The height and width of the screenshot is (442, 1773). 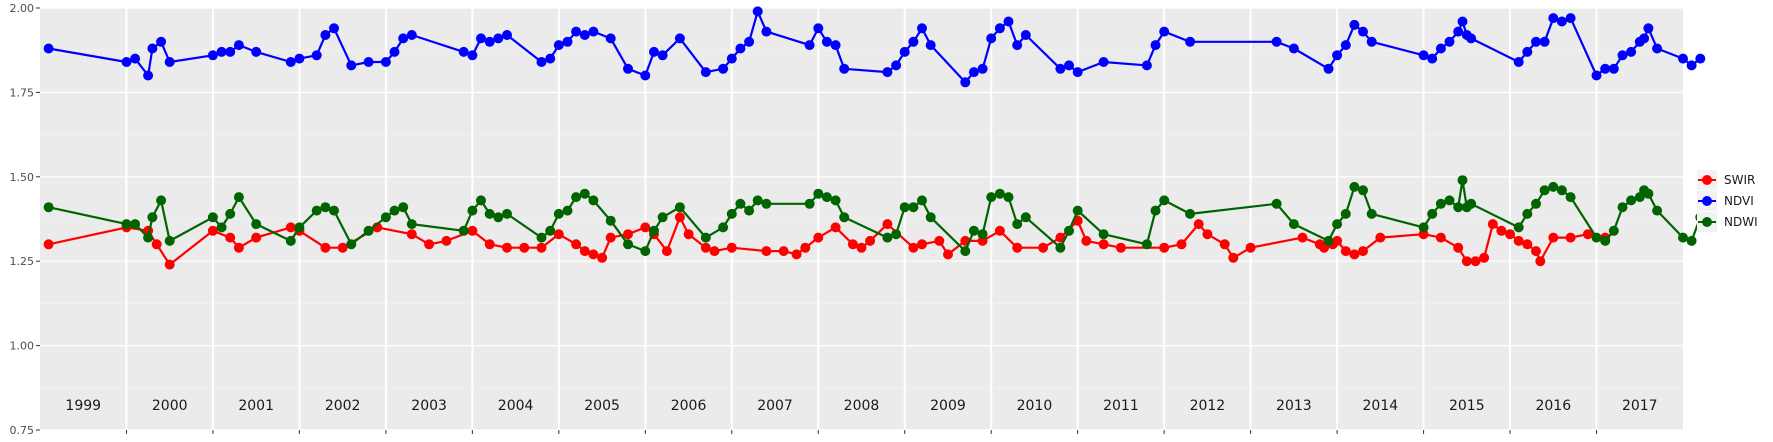 What do you see at coordinates (775, 406) in the screenshot?
I see `year-label: 2007` at bounding box center [775, 406].